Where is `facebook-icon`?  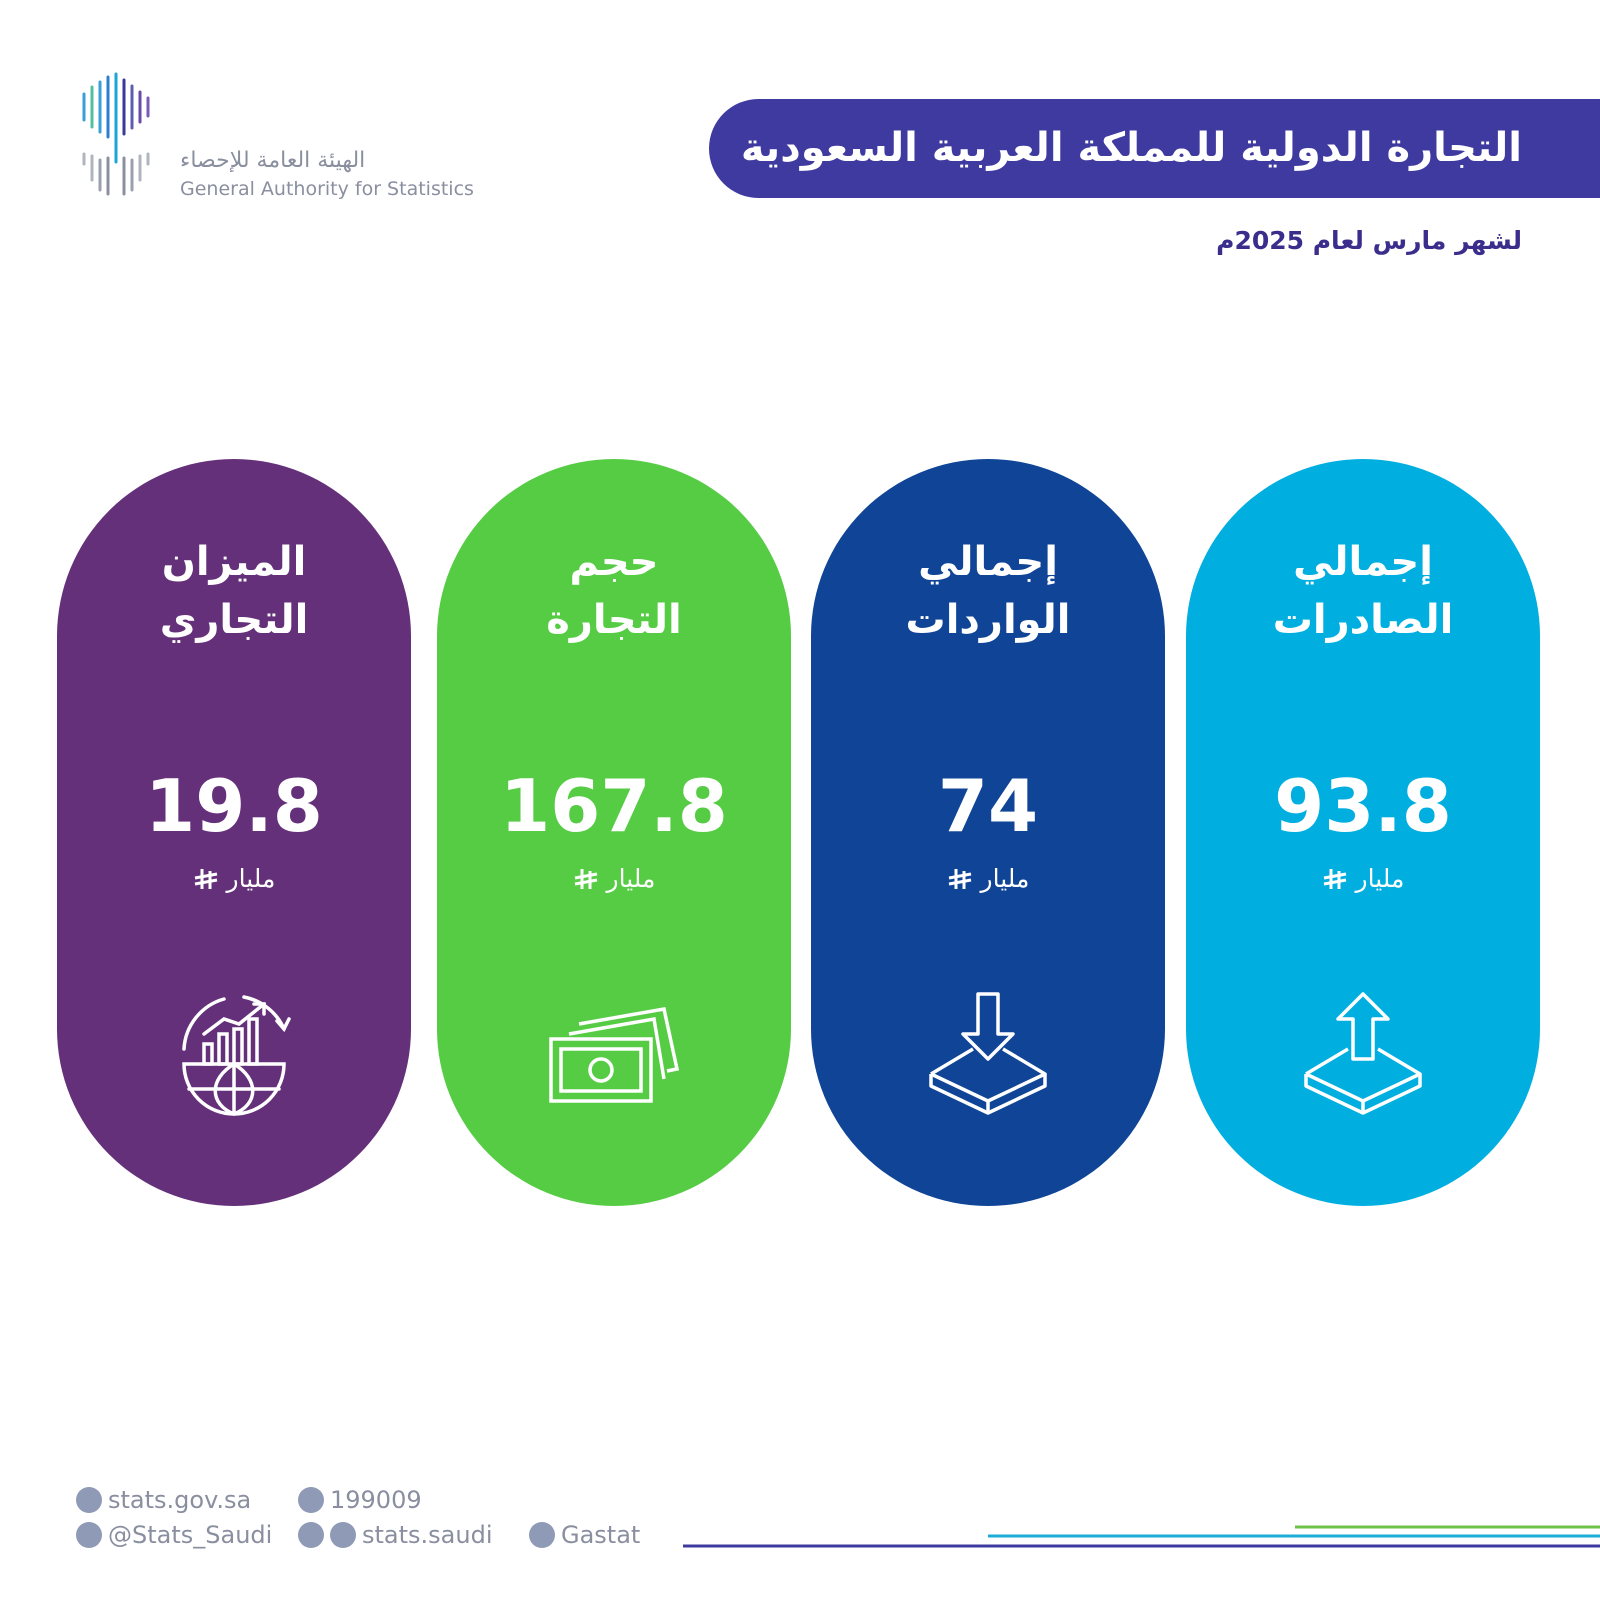
facebook-icon is located at coordinates (343, 1535).